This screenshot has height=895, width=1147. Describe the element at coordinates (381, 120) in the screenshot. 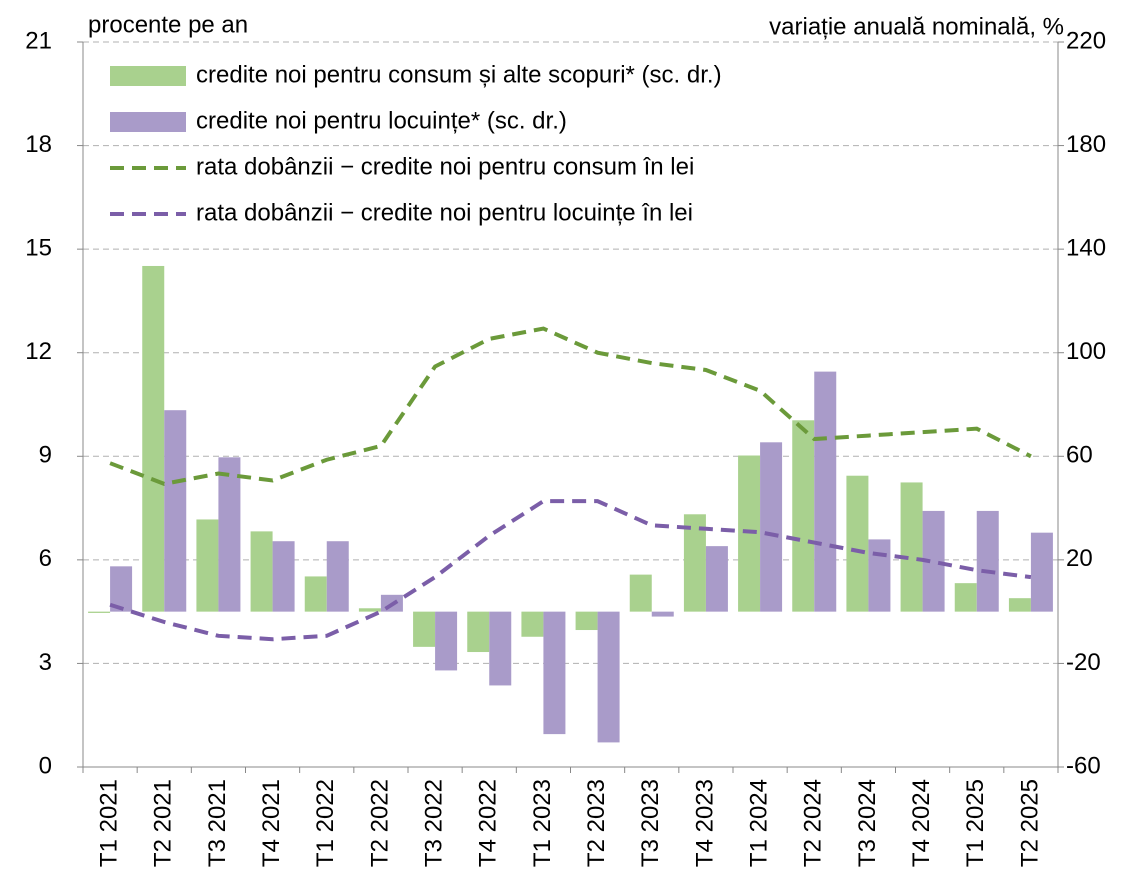

I see `legend-label: credite noi pentru locuințe* (sc. dr.)` at that location.